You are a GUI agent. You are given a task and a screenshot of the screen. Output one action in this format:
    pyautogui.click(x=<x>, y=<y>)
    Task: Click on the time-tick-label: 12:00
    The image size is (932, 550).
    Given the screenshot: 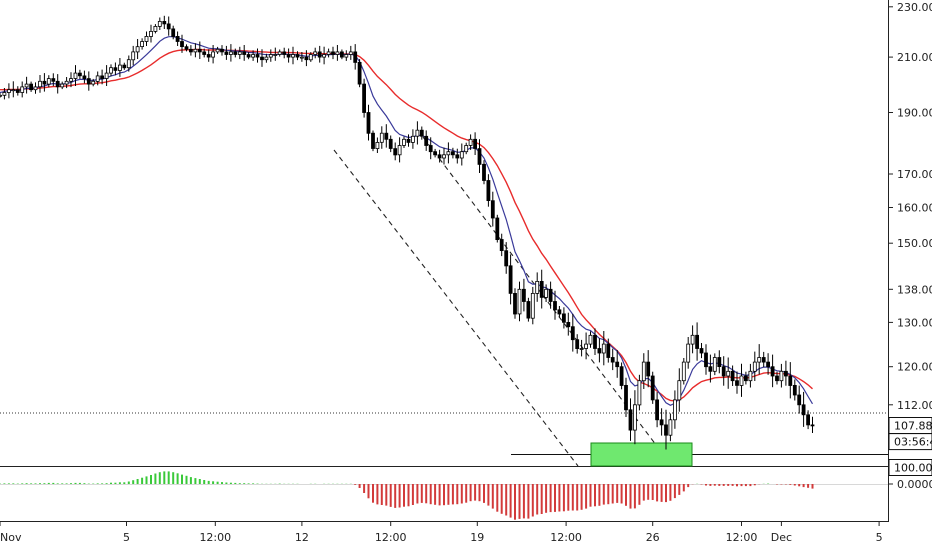 What is the action you would take?
    pyautogui.click(x=566, y=537)
    